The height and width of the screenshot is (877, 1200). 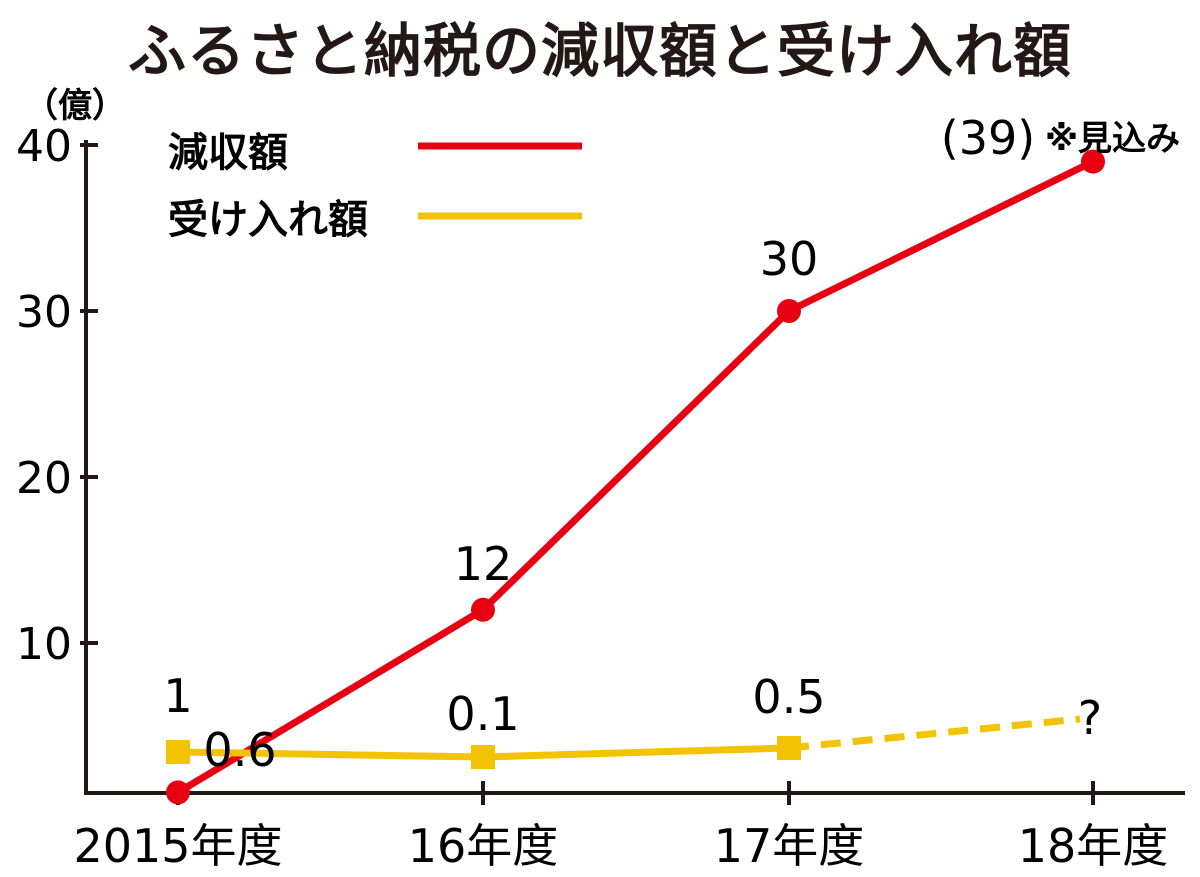 I want to click on annotation-estimate: ※見込み, so click(x=1112, y=139).